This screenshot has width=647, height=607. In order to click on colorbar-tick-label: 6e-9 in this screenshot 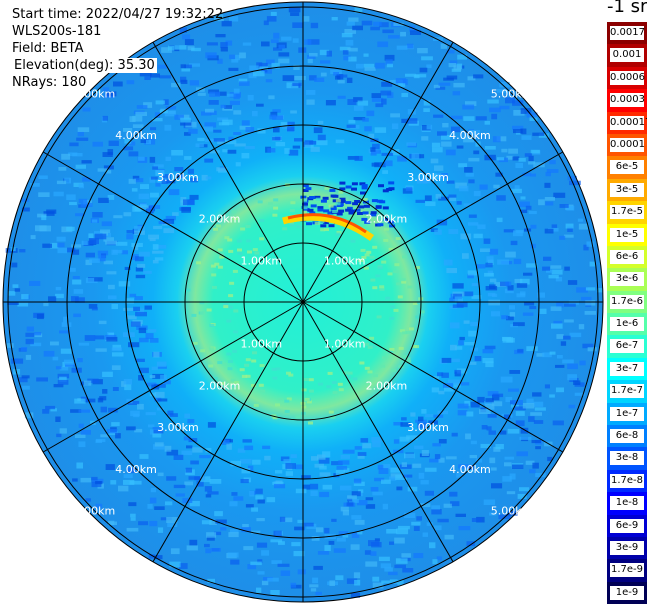, I will do `click(627, 525)`.